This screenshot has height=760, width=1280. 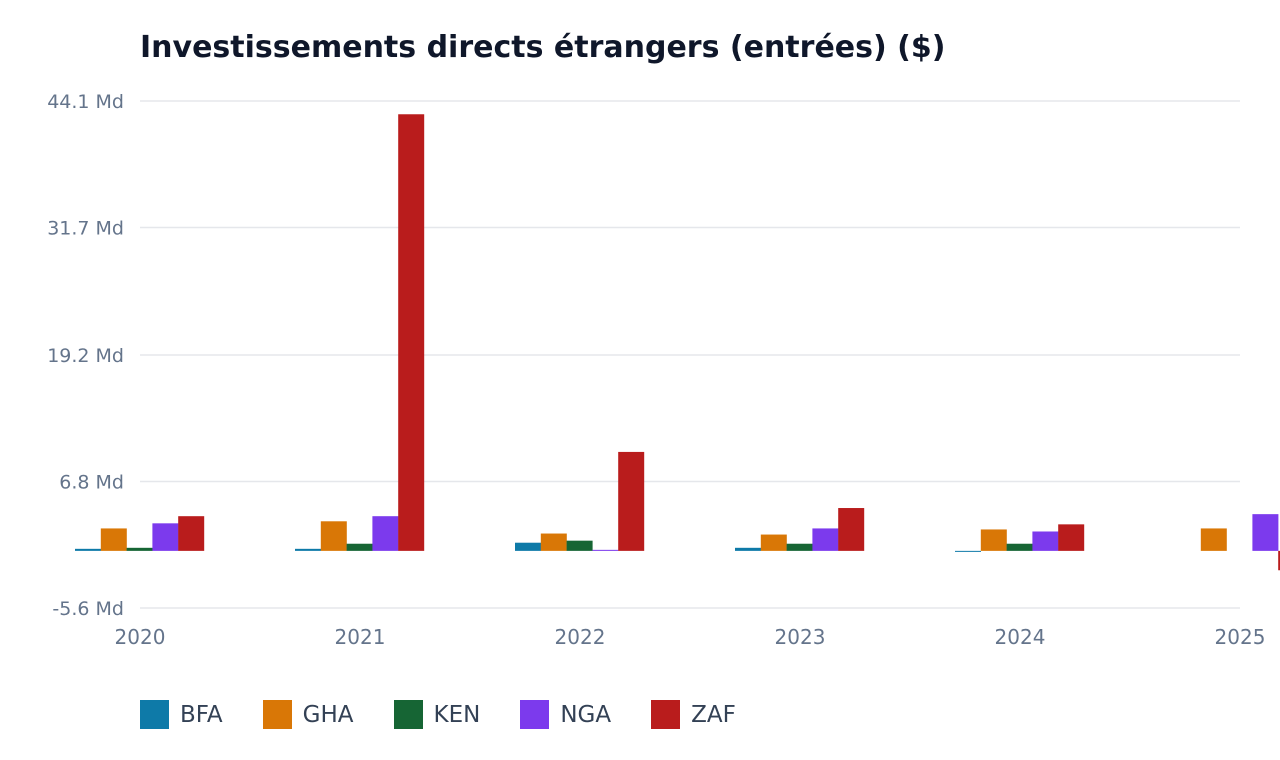 I want to click on legend-item-gha: GHA, so click(x=308, y=714).